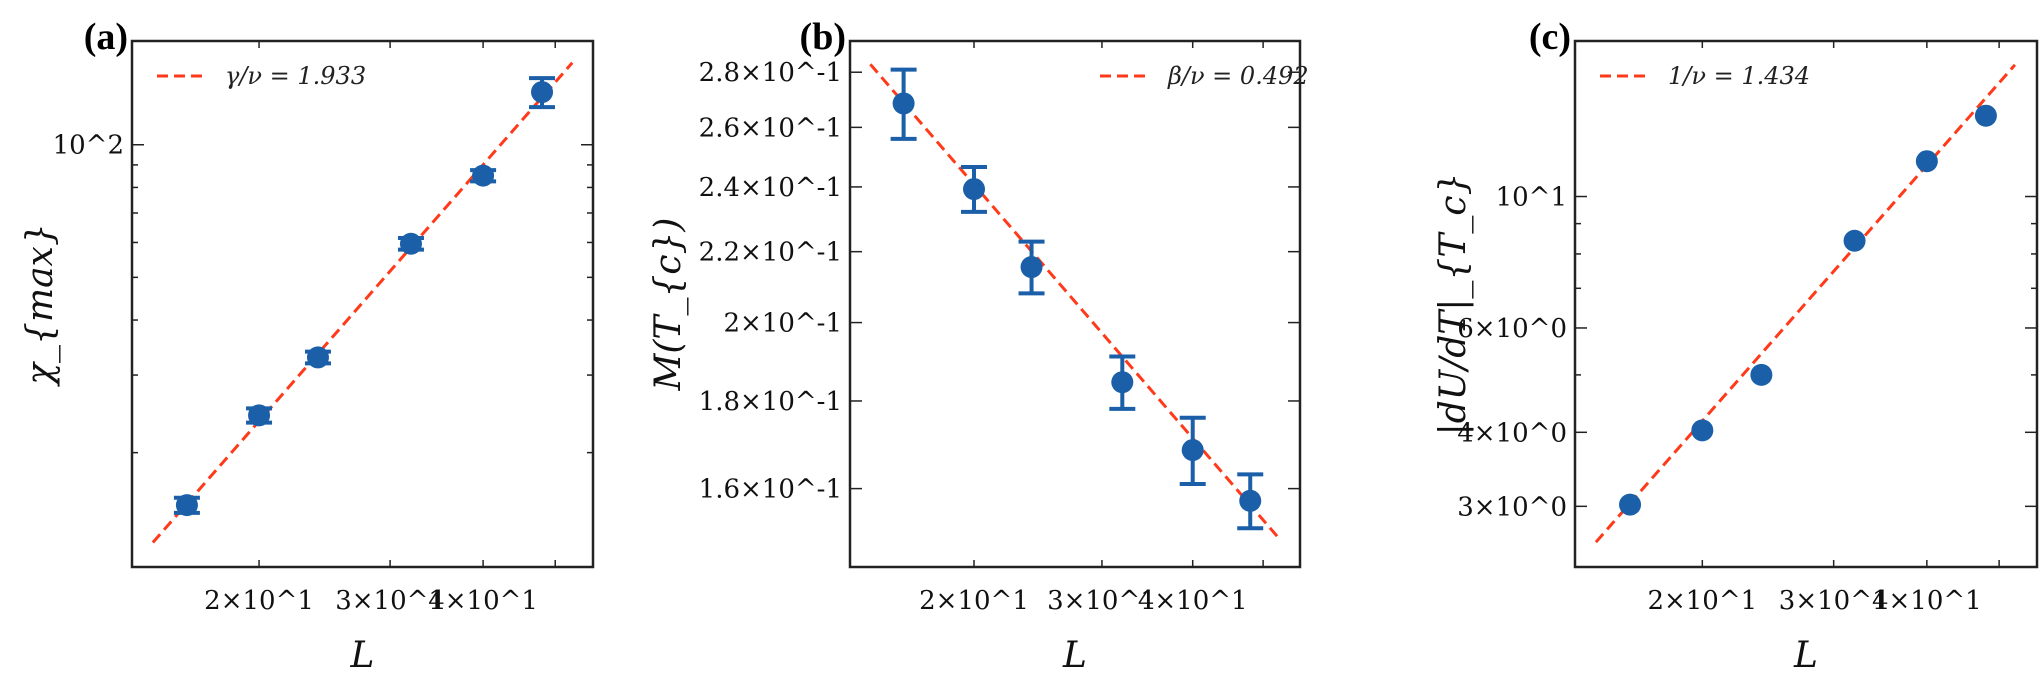  I want to click on y-tick-label: 2×10^-1, so click(782, 324).